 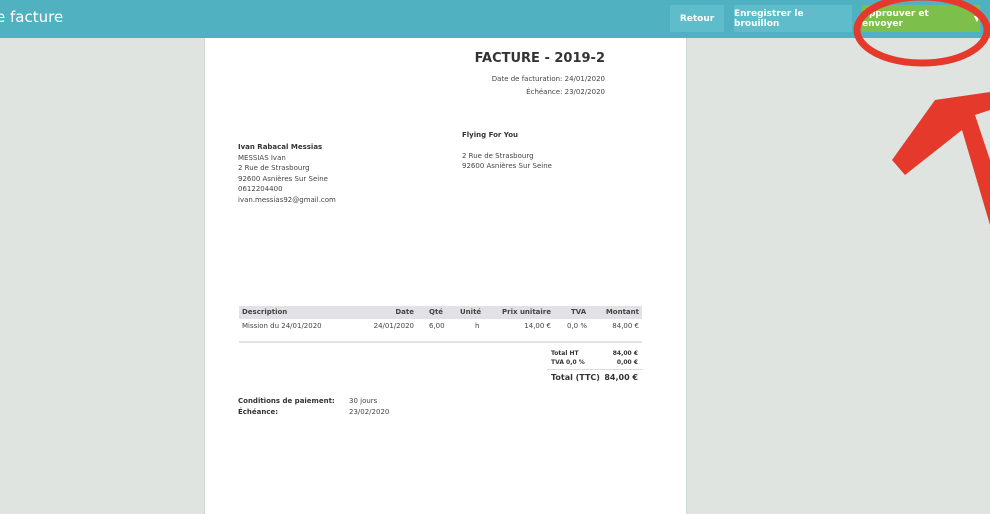 I want to click on total-ttc: 84,00 €, so click(x=621, y=377).